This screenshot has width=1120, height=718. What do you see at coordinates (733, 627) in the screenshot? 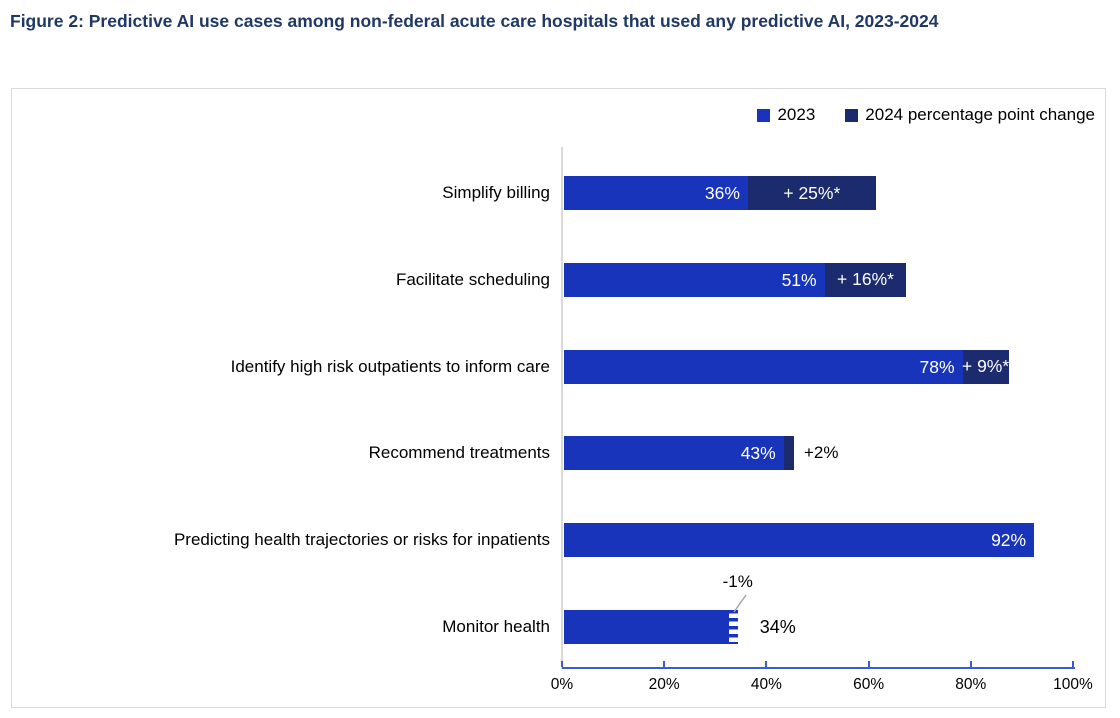
I see `bar-2024-change-hatched` at bounding box center [733, 627].